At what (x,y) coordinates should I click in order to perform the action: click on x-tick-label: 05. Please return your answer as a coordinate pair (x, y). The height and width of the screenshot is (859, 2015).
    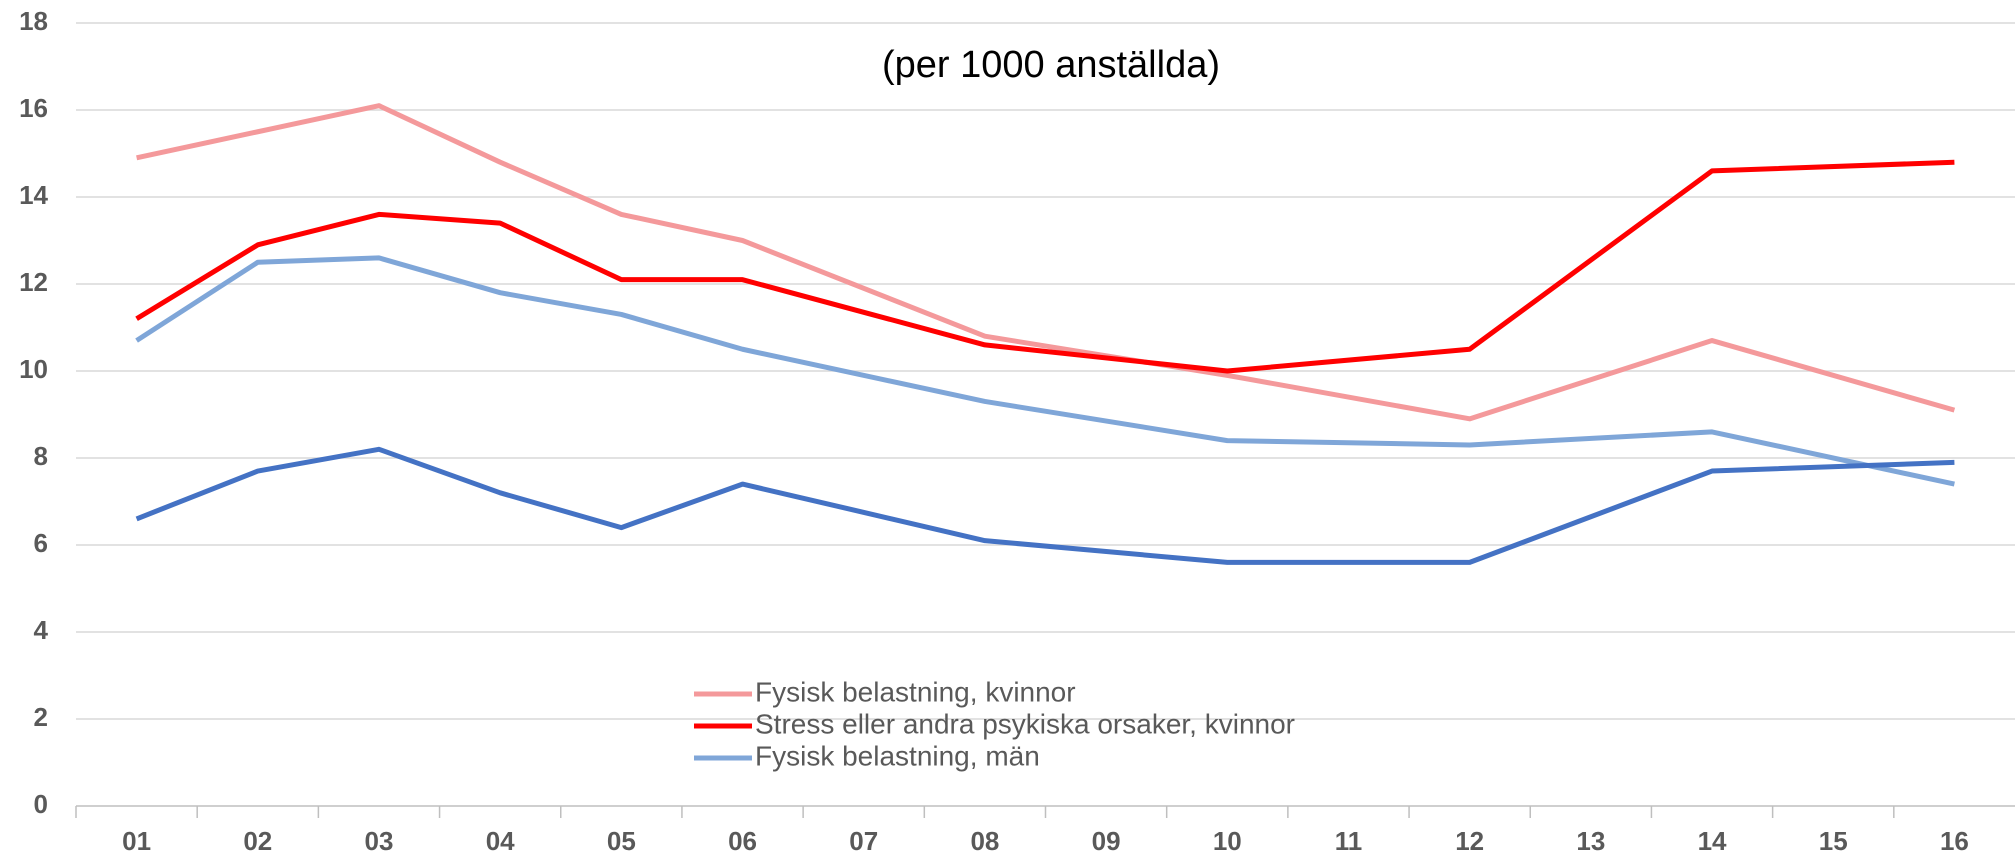
    Looking at the image, I should click on (621, 841).